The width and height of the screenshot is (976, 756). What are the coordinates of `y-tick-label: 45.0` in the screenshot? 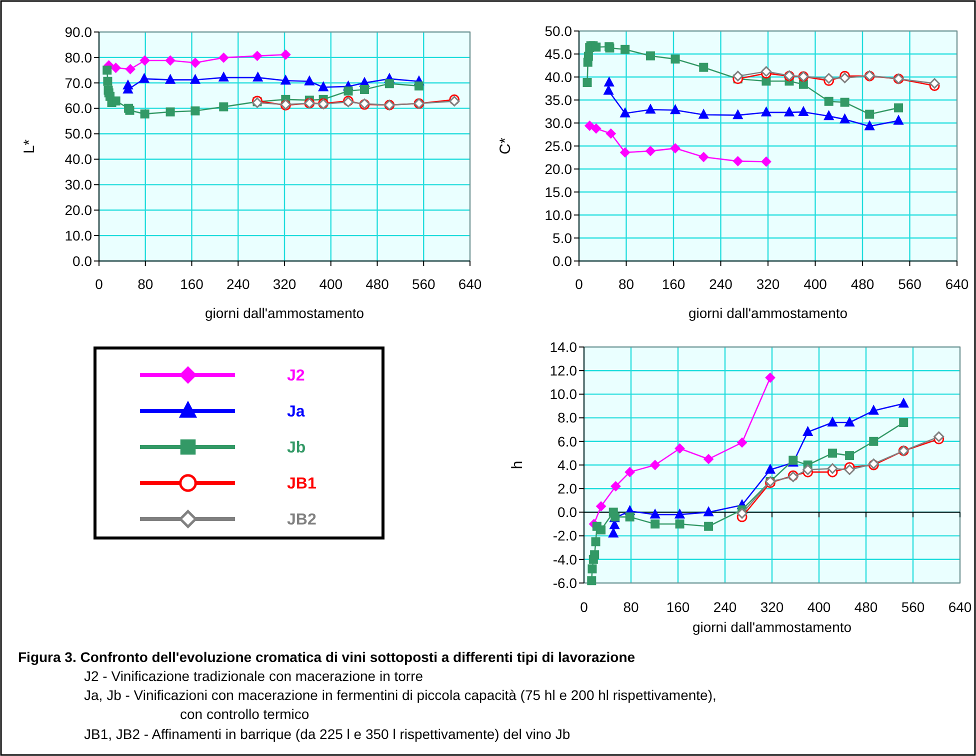 It's located at (558, 54).